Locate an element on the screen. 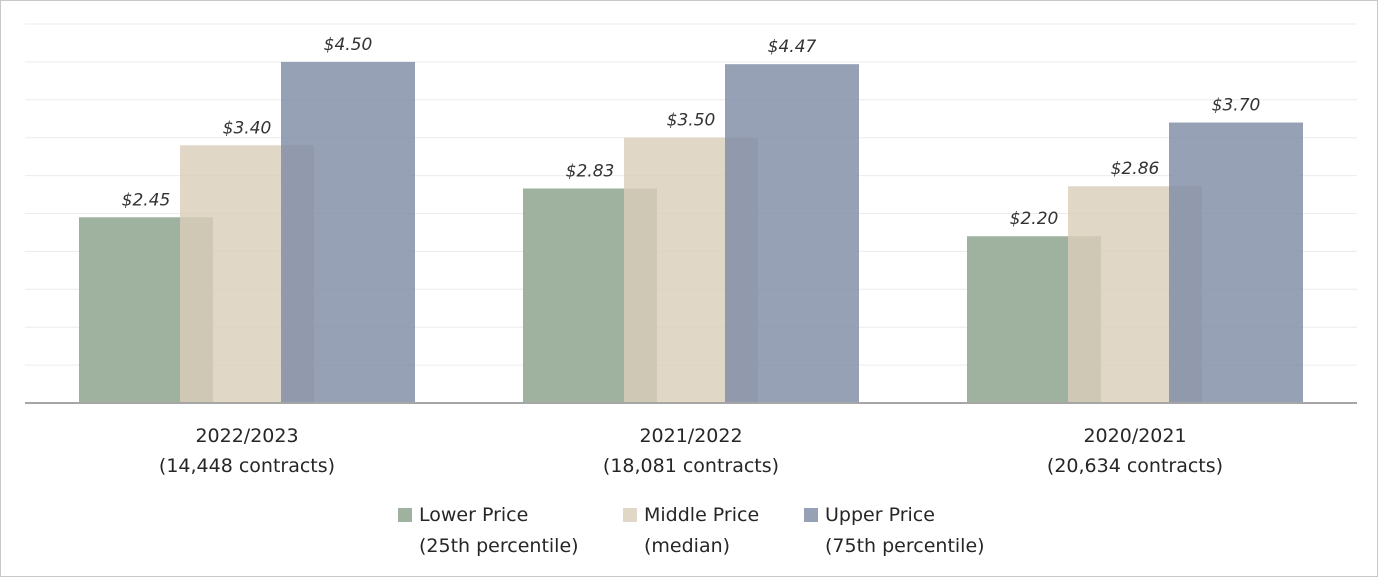  legend-label: (75th percentile) is located at coordinates (905, 546).